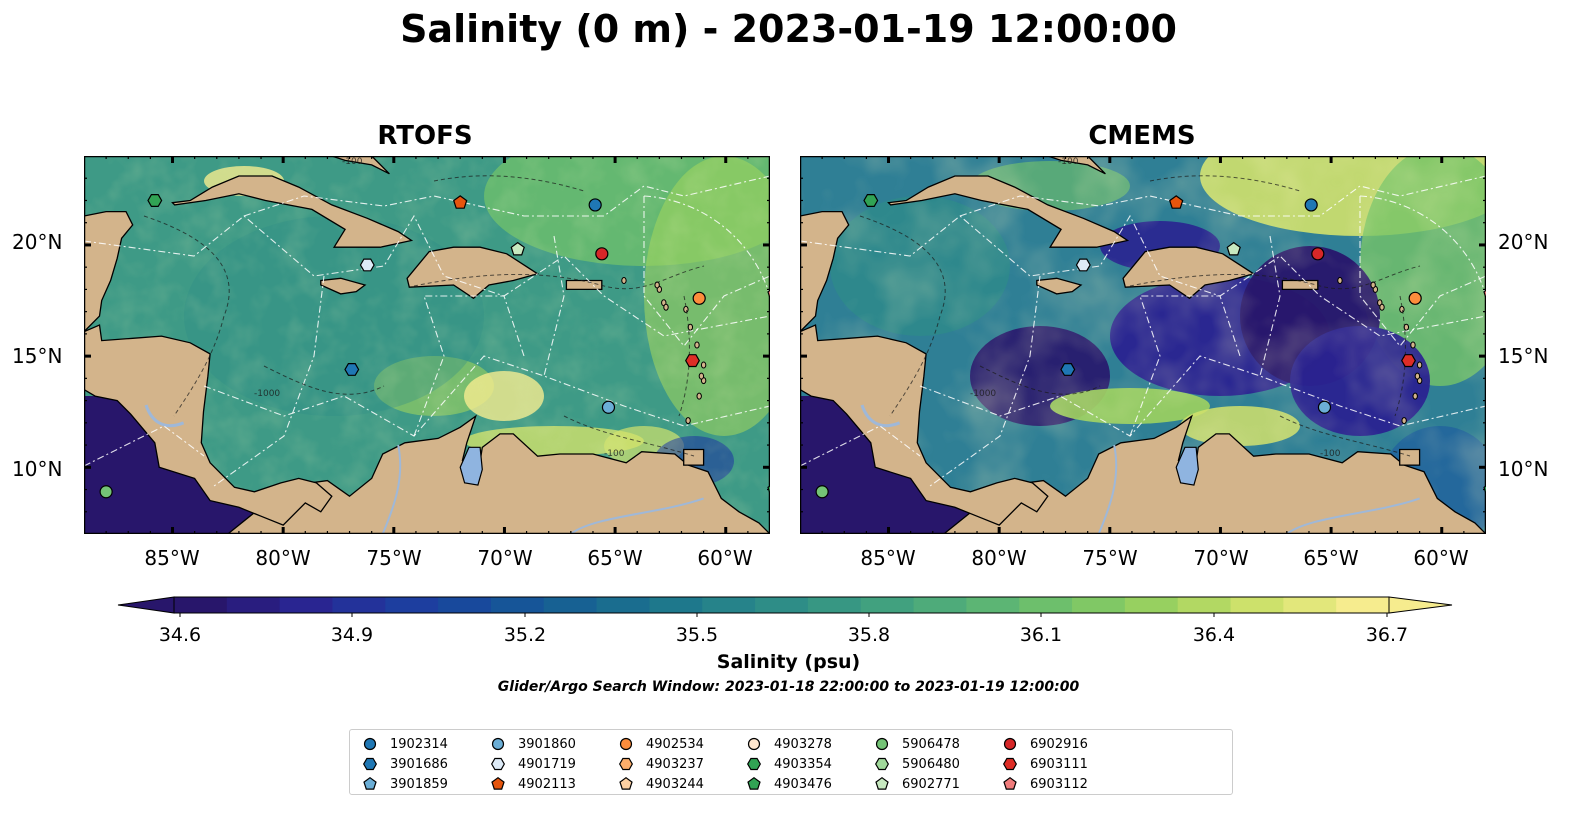 This screenshot has width=1577, height=827. What do you see at coordinates (803, 764) in the screenshot?
I see `legend-label: 4903354` at bounding box center [803, 764].